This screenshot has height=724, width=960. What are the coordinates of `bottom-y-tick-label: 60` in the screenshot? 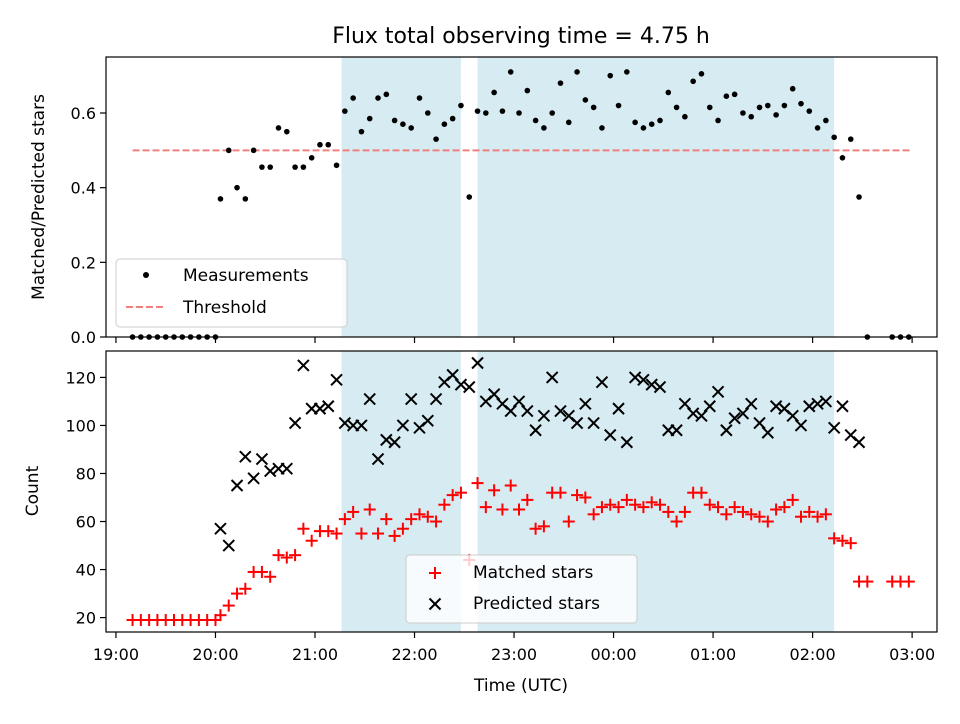 It's located at (86, 522).